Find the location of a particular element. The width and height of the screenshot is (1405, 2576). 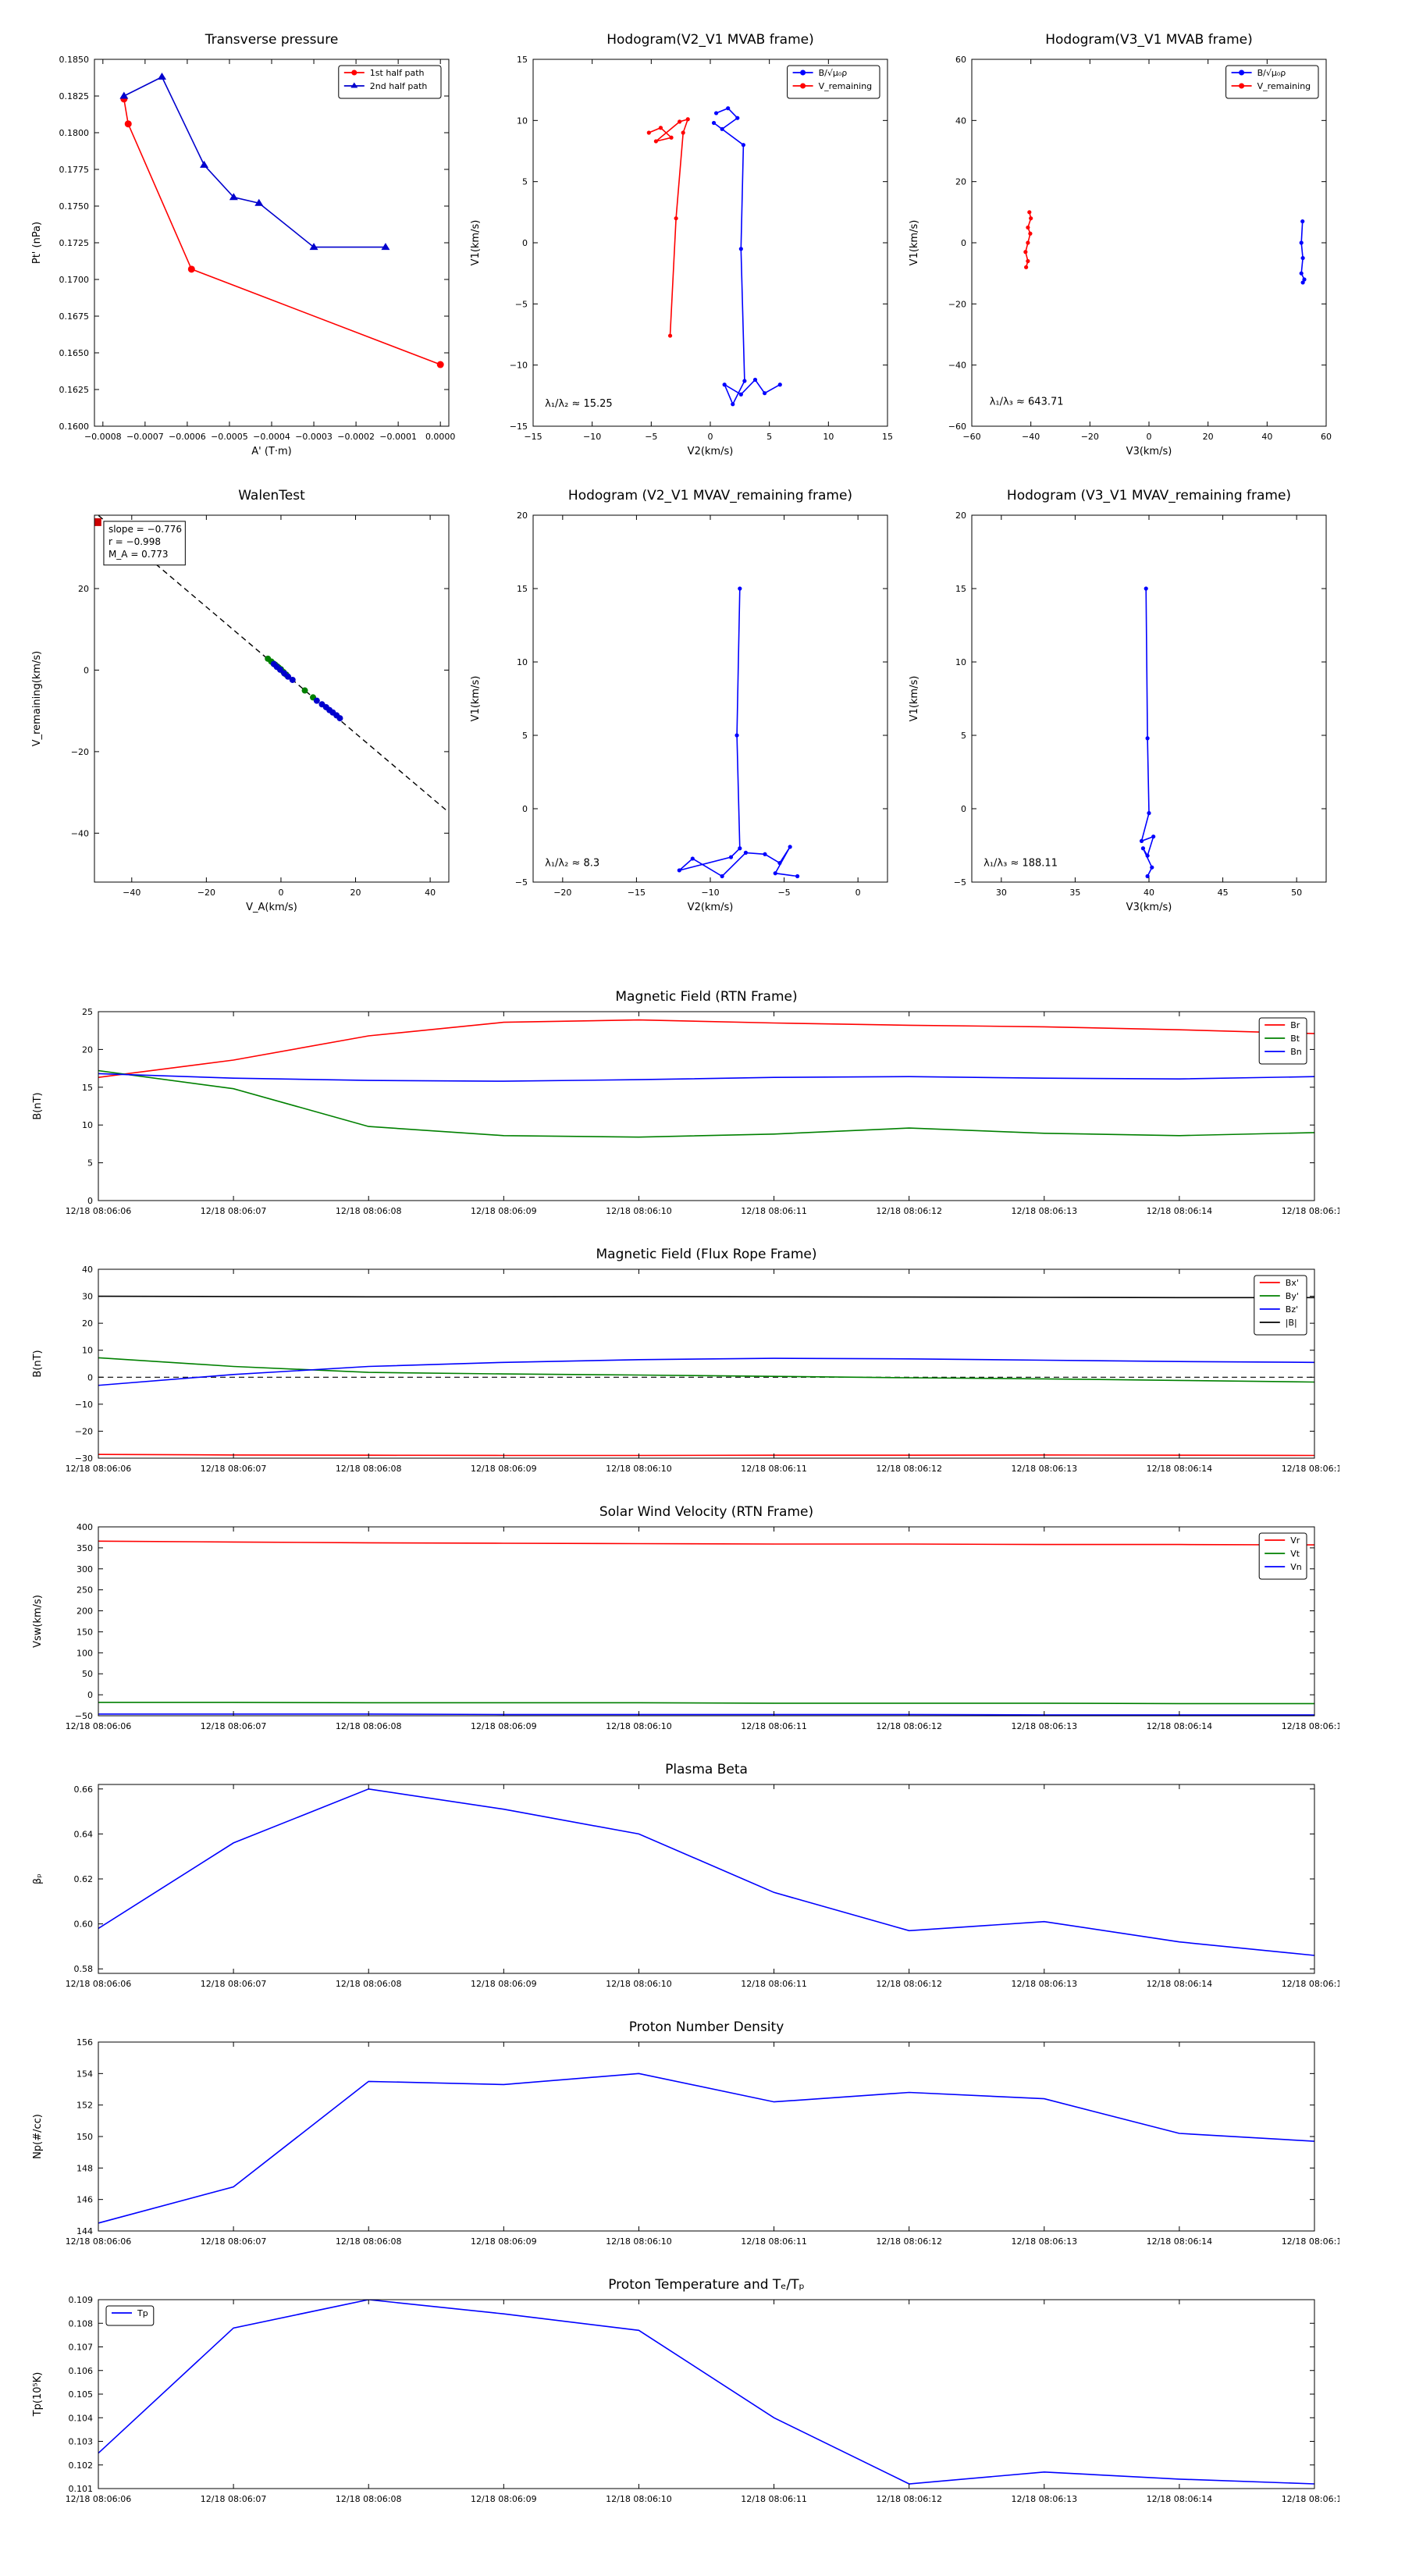

annotation-line: λ₁/λ₃ ≈ 188.11 is located at coordinates (1021, 863).